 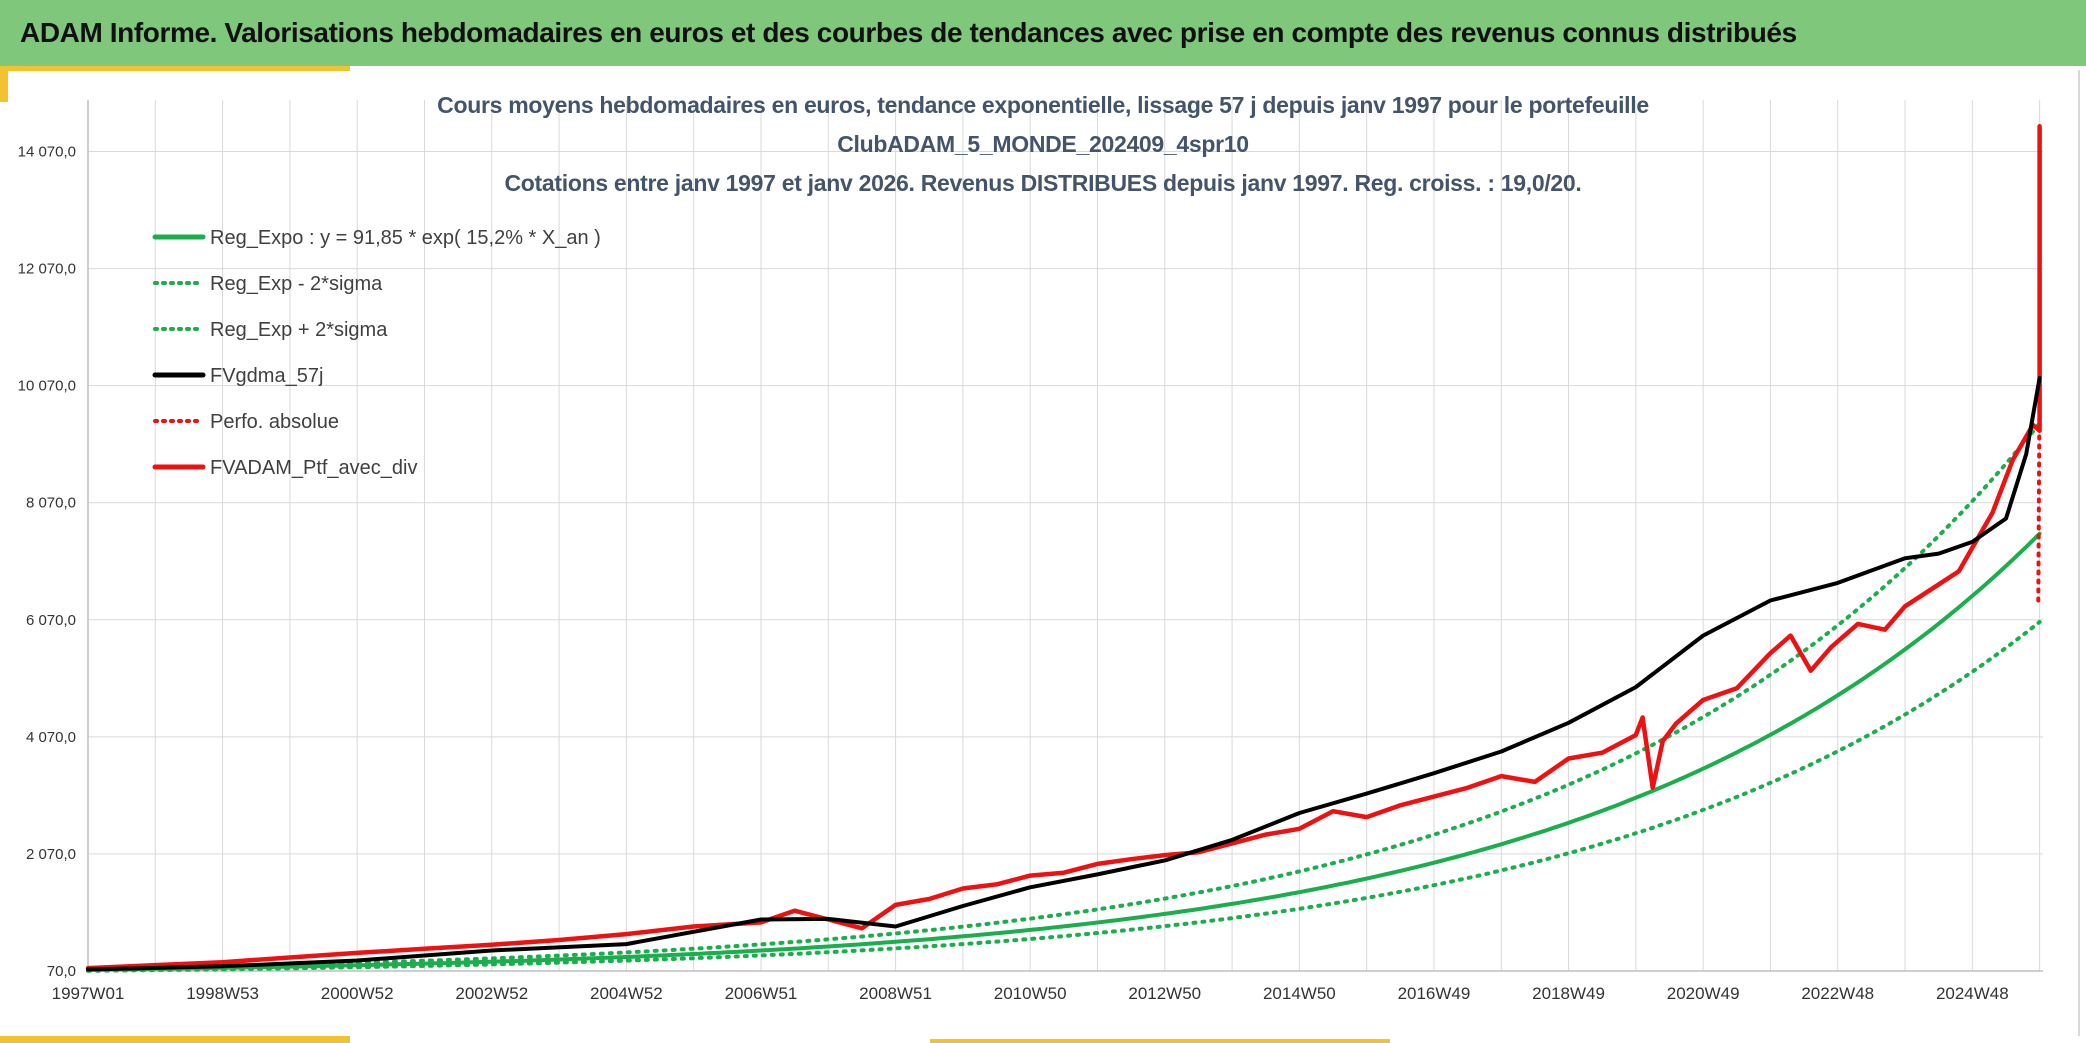 What do you see at coordinates (88, 993) in the screenshot?
I see `x-tick-label: 1997W01` at bounding box center [88, 993].